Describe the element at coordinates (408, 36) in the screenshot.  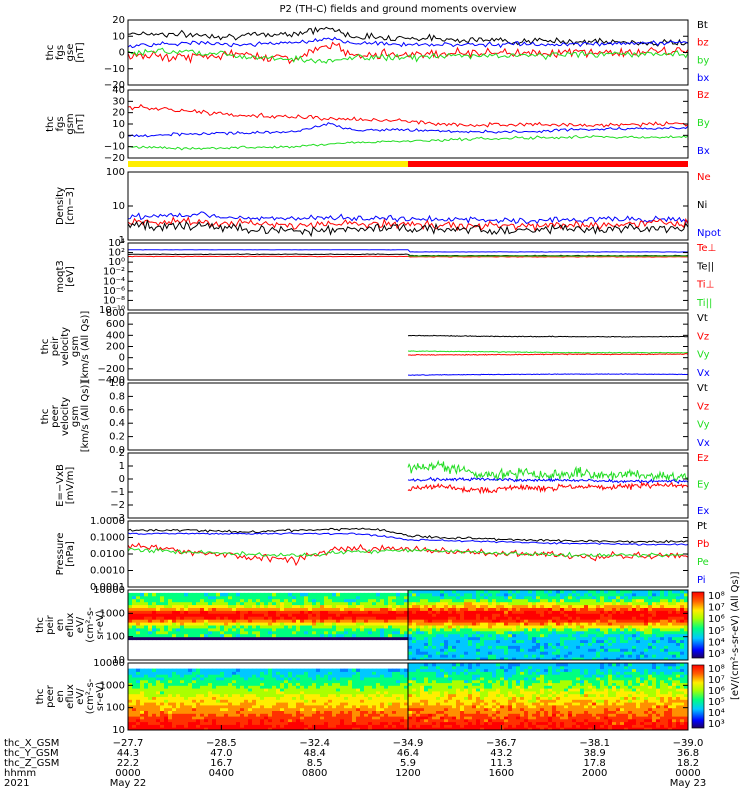
I see `series-line-Bt` at that location.